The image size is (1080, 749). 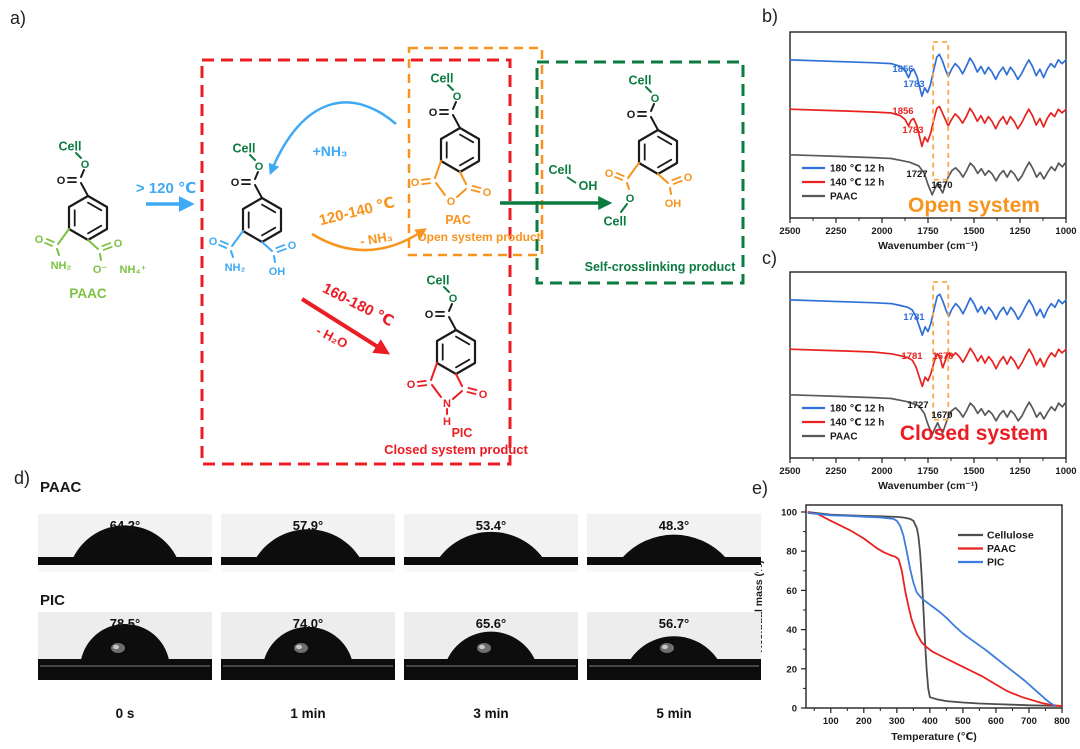 I want to click on arrow-label-120-140: 120-140 ℃, so click(x=356, y=211).